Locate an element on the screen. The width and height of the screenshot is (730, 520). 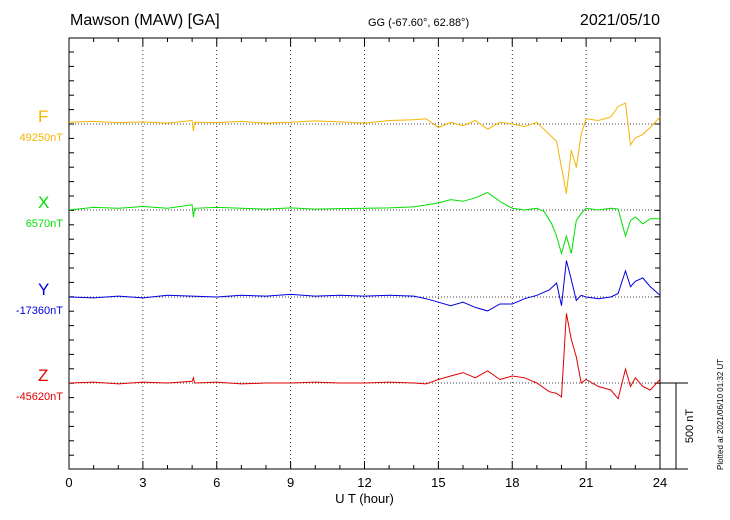
x-tick-label: 24 is located at coordinates (660, 482).